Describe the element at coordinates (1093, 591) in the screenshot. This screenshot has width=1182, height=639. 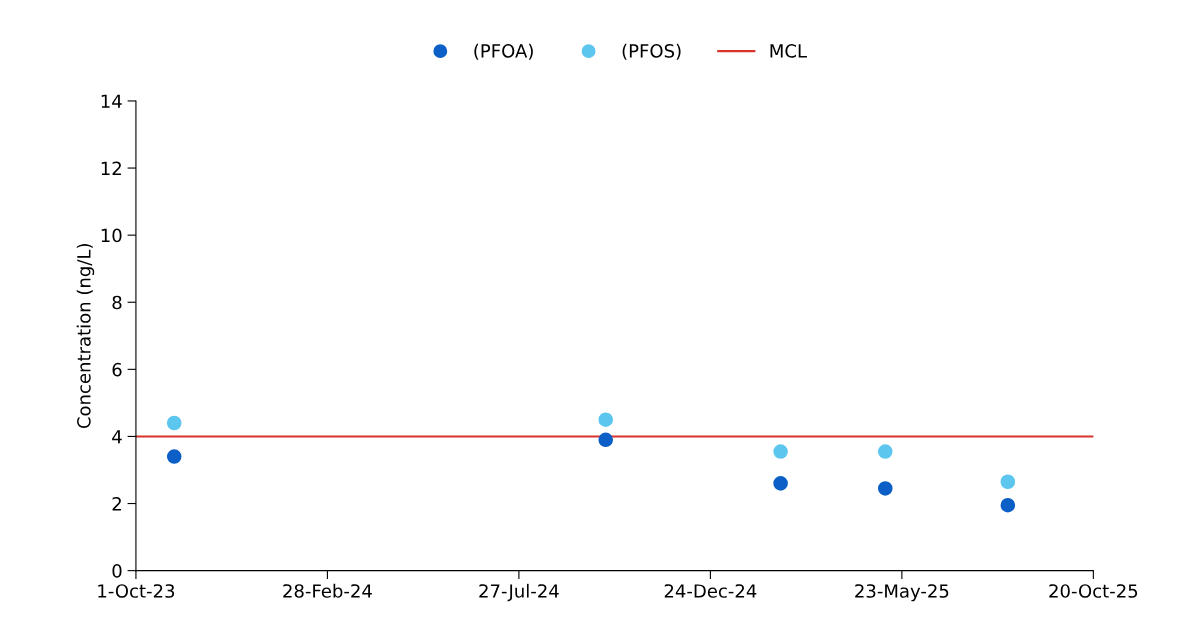
I see `x-tick-label: 20-Oct-25` at that location.